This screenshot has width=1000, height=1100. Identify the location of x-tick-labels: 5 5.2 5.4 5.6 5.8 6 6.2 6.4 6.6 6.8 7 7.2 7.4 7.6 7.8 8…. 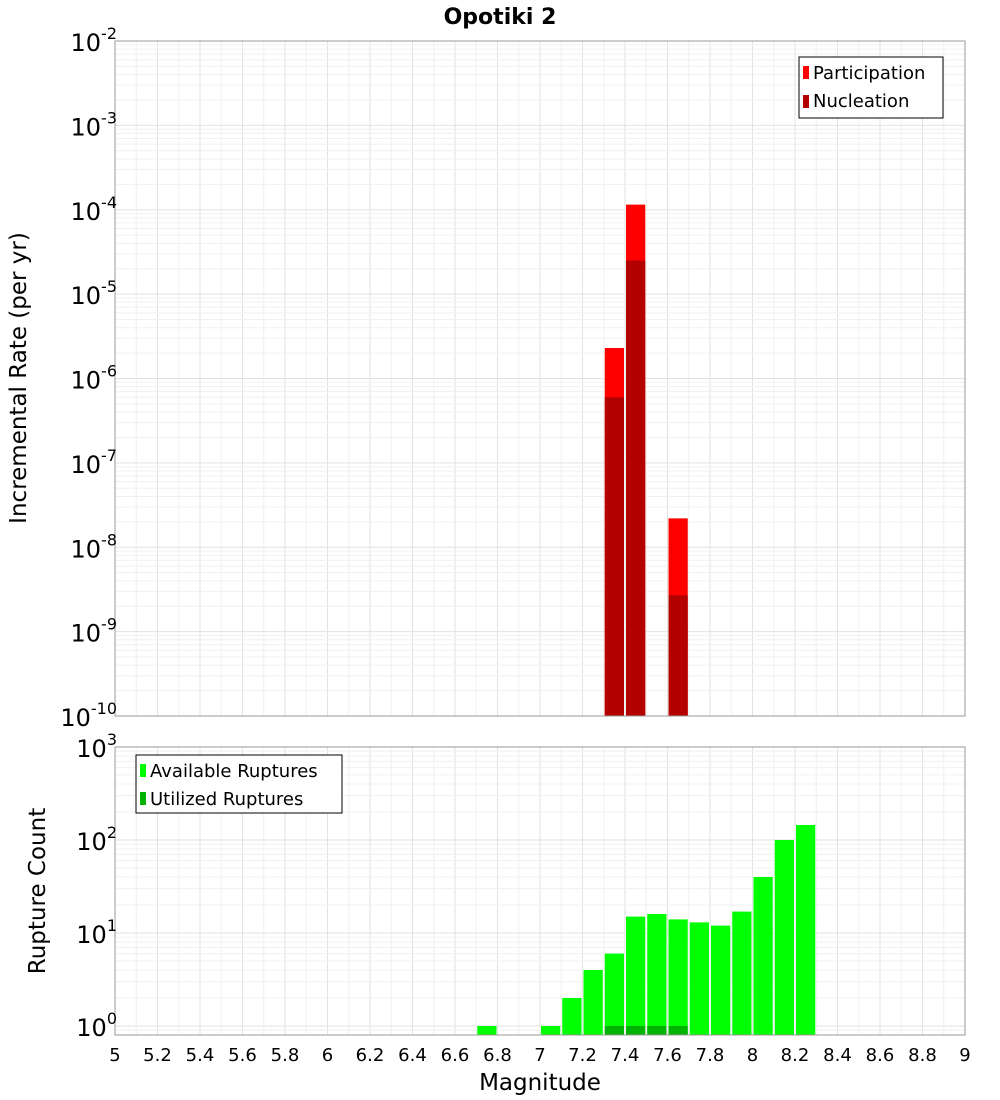
(539, 1055).